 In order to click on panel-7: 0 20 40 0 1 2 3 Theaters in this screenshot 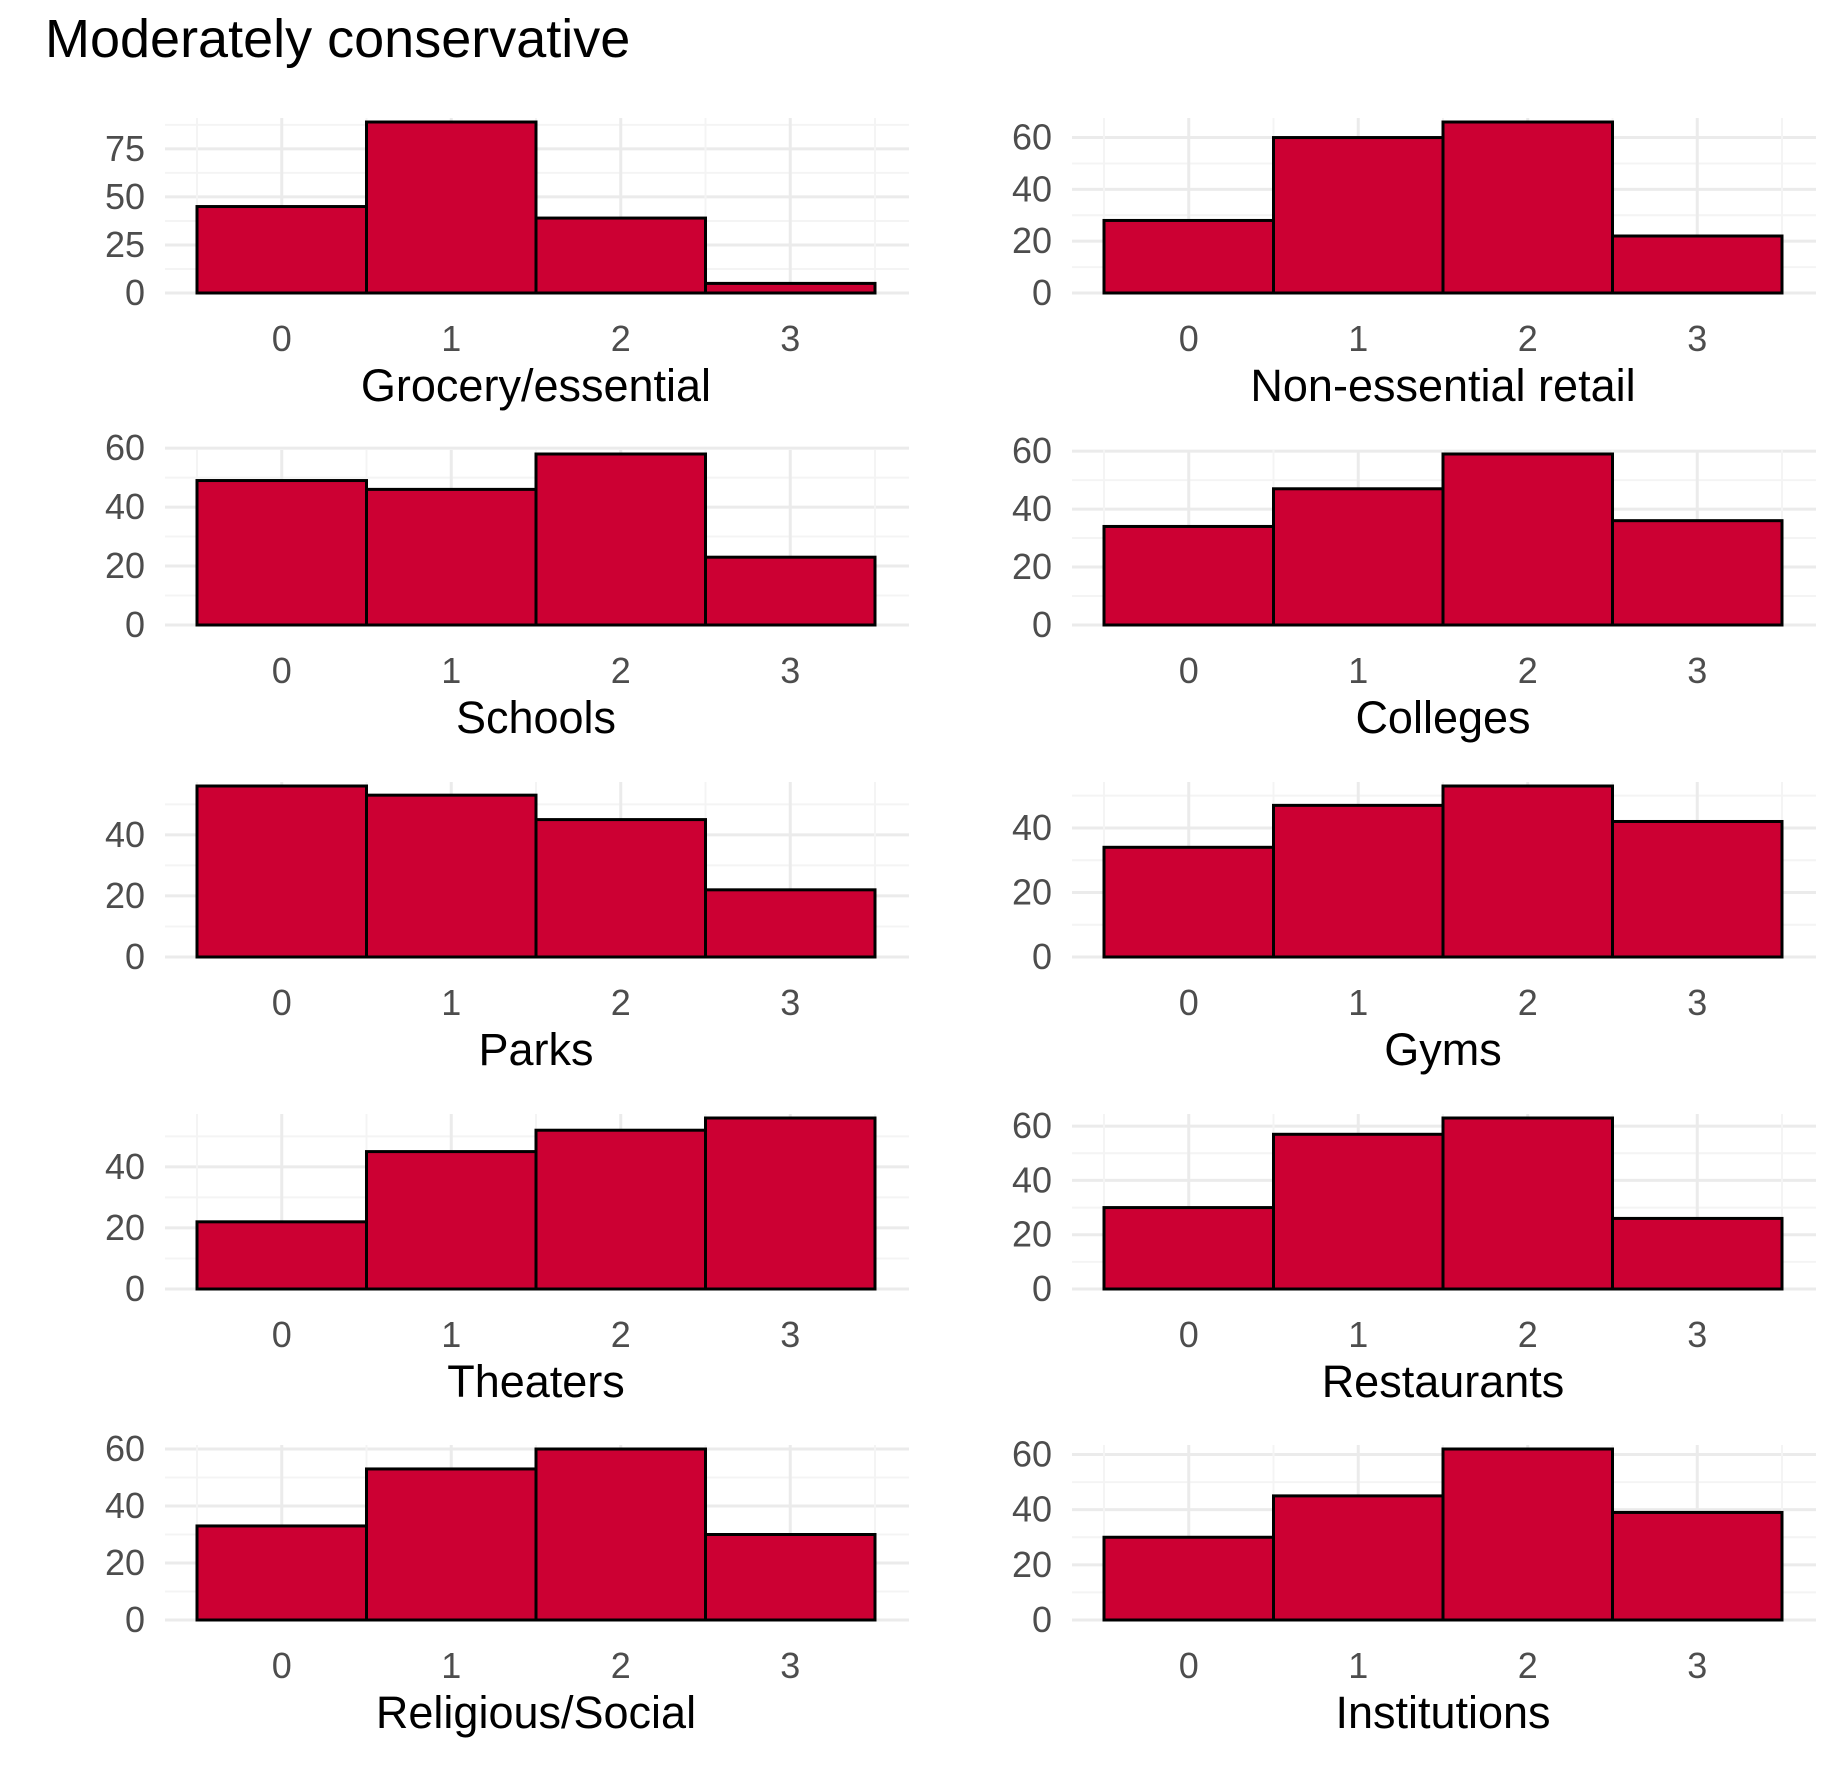, I will do `click(507, 1260)`.